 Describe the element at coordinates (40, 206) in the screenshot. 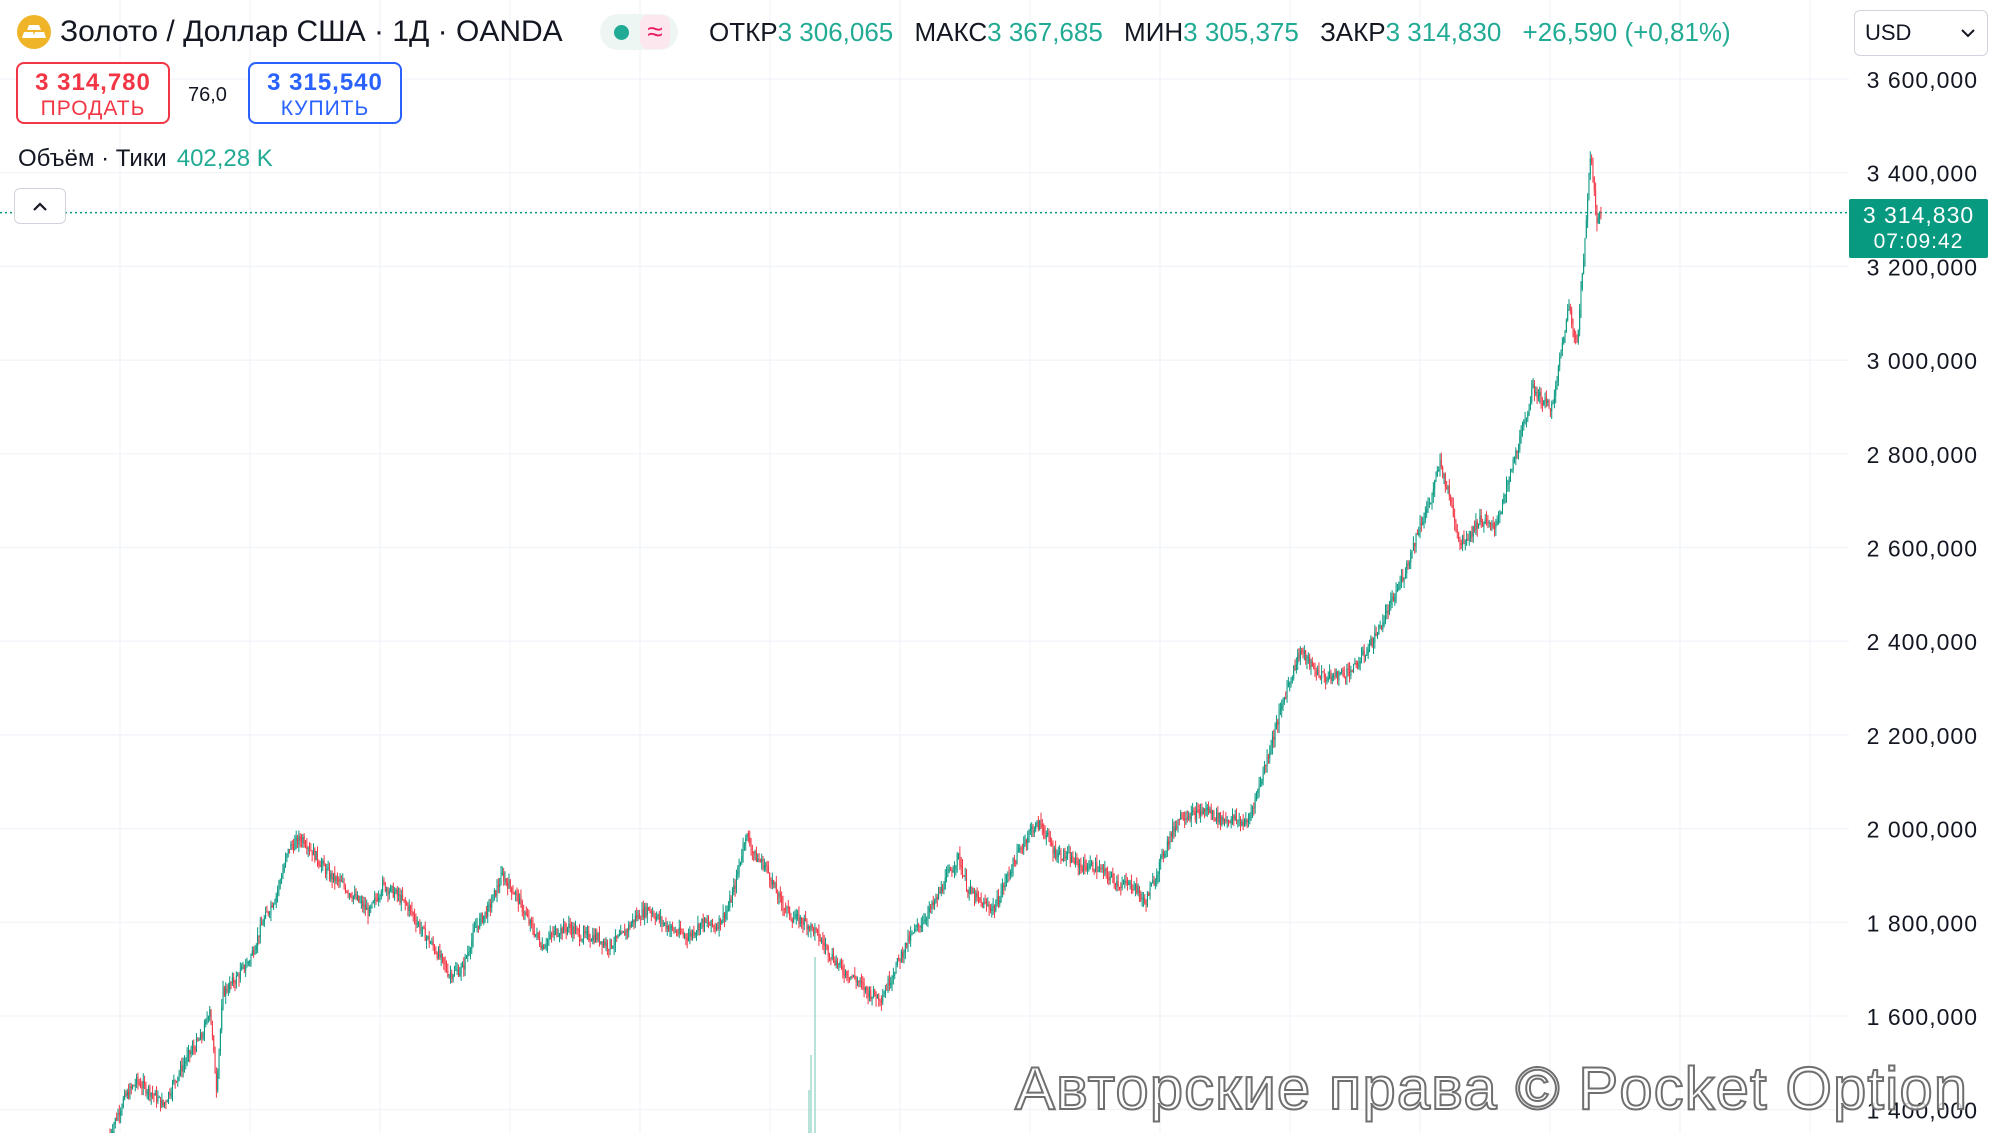

I see `collapse-legend-button` at that location.